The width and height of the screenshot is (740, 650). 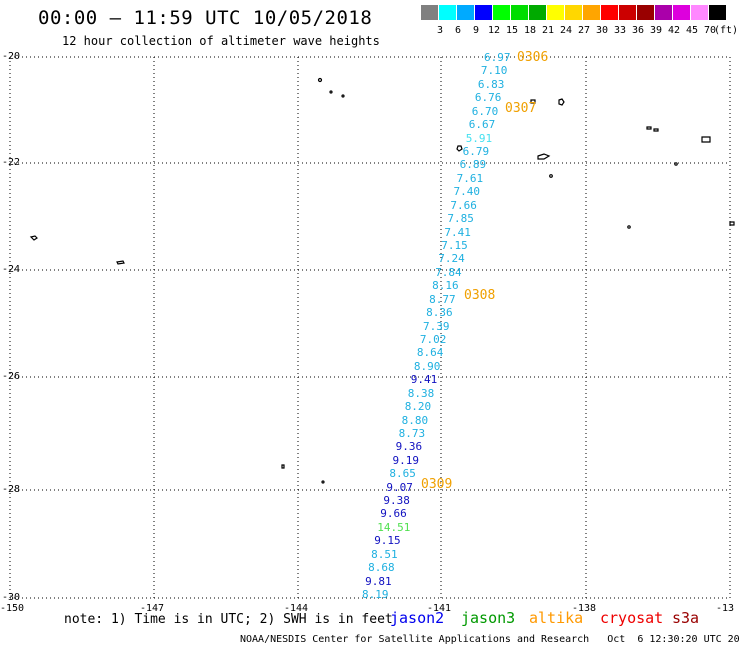 I want to click on wave-height-value: 8.51, so click(x=384, y=554).